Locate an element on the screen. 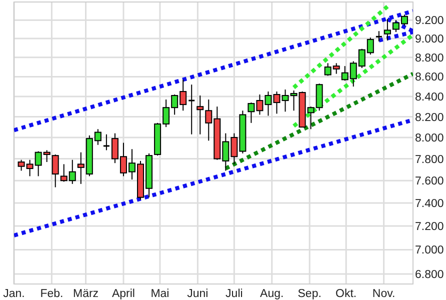  y-tick-label: 8.600 is located at coordinates (429, 78).